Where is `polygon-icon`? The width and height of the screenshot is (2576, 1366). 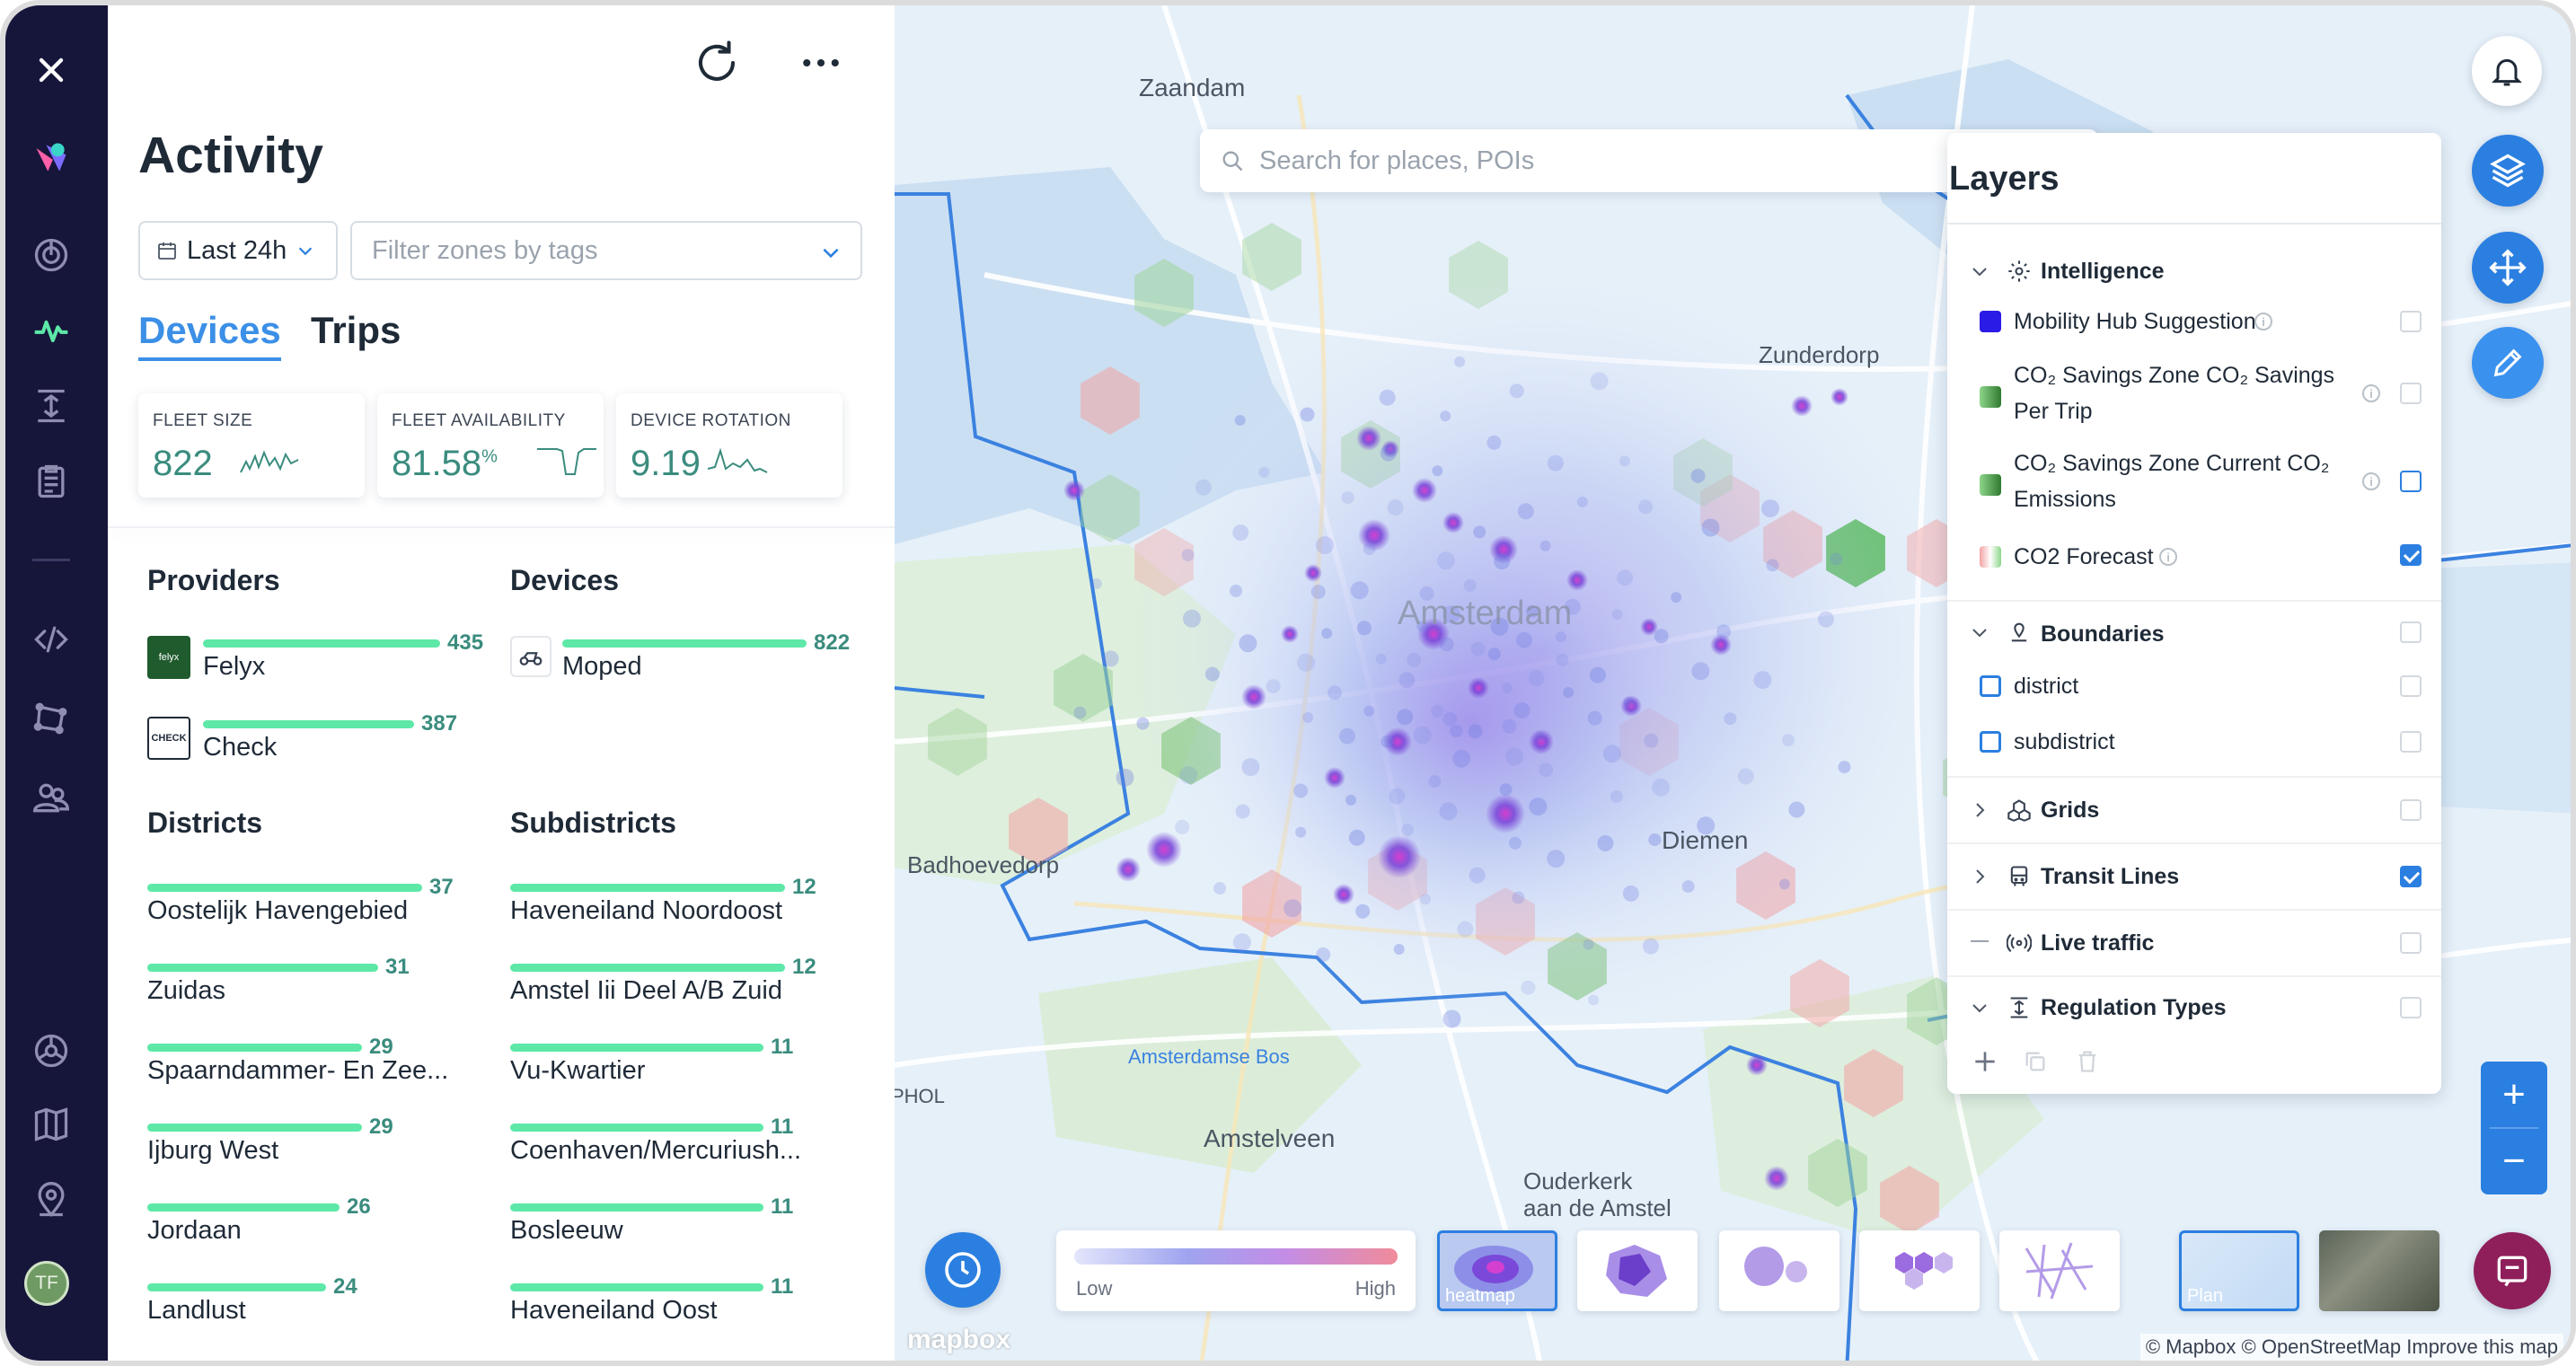 polygon-icon is located at coordinates (51, 718).